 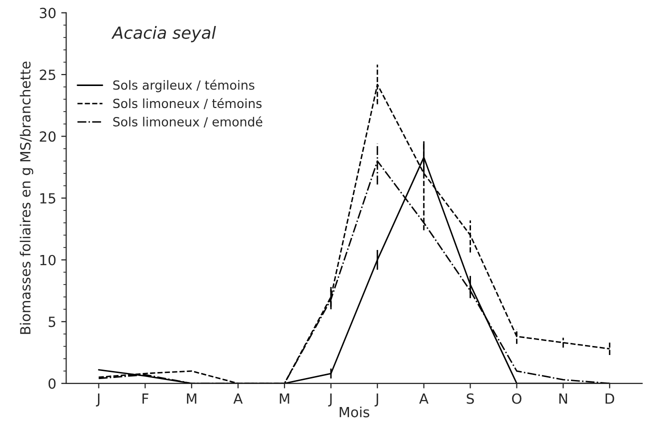 What do you see at coordinates (48, 260) in the screenshot?
I see `y-tick-label: 10` at bounding box center [48, 260].